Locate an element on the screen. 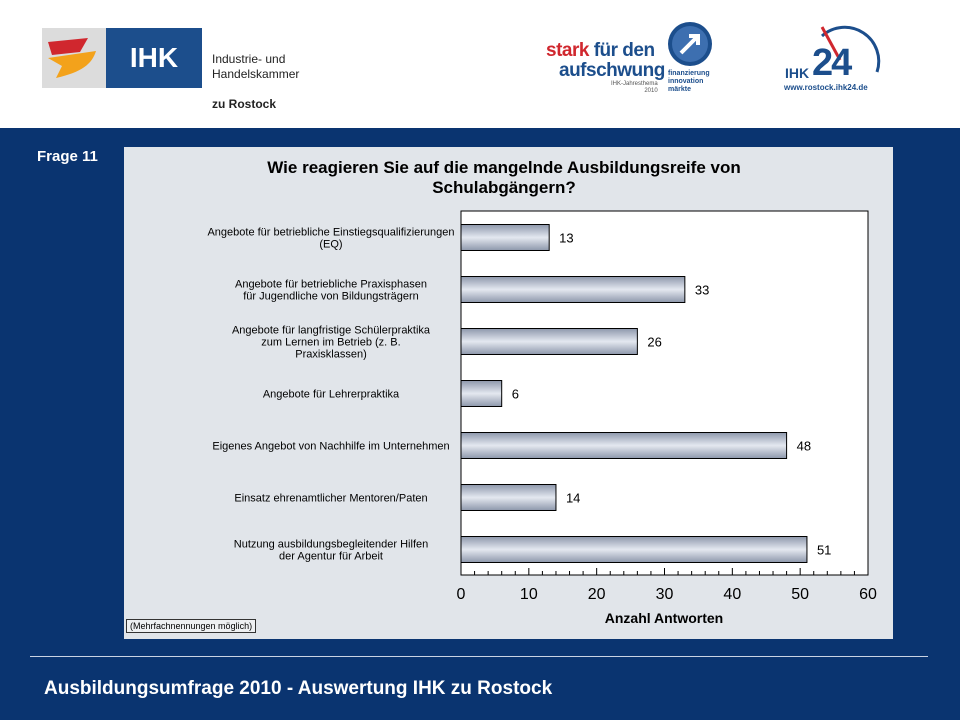 The image size is (960, 720). x-tick-label: 0 is located at coordinates (461, 594).